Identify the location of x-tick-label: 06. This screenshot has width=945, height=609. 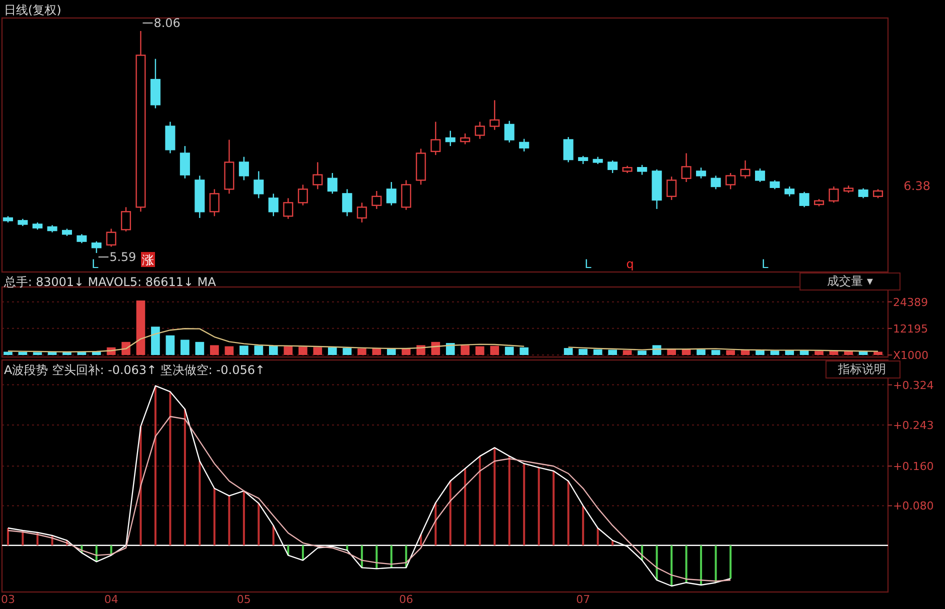
(406, 599).